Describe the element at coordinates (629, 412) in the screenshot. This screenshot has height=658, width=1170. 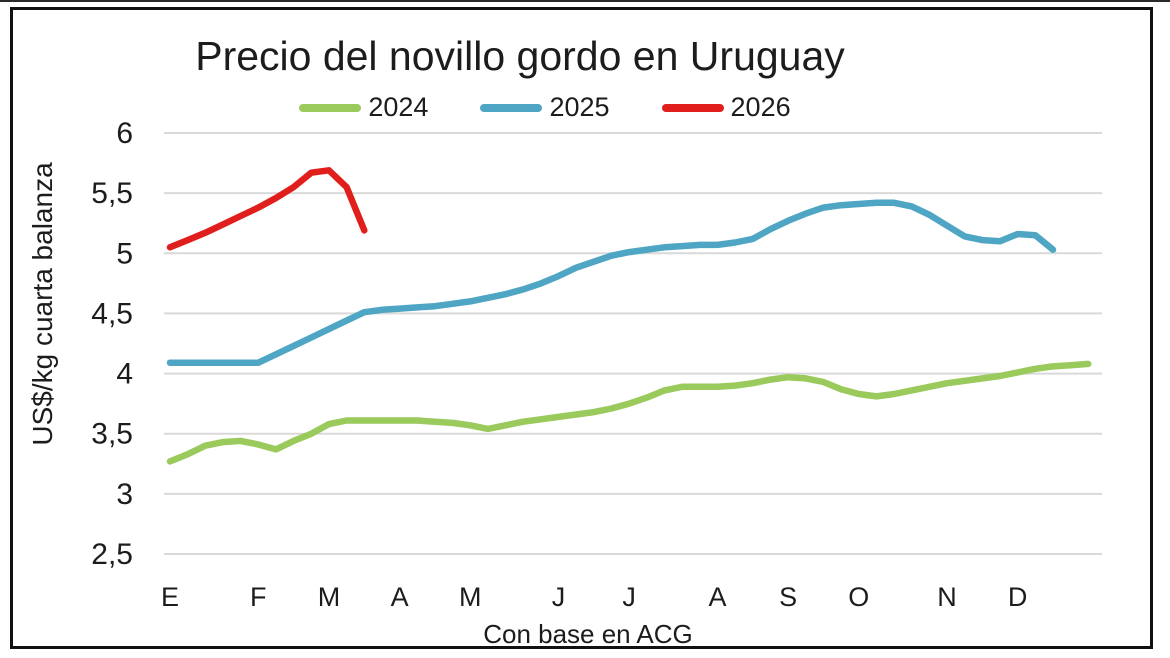
I see `series-2024-line` at that location.